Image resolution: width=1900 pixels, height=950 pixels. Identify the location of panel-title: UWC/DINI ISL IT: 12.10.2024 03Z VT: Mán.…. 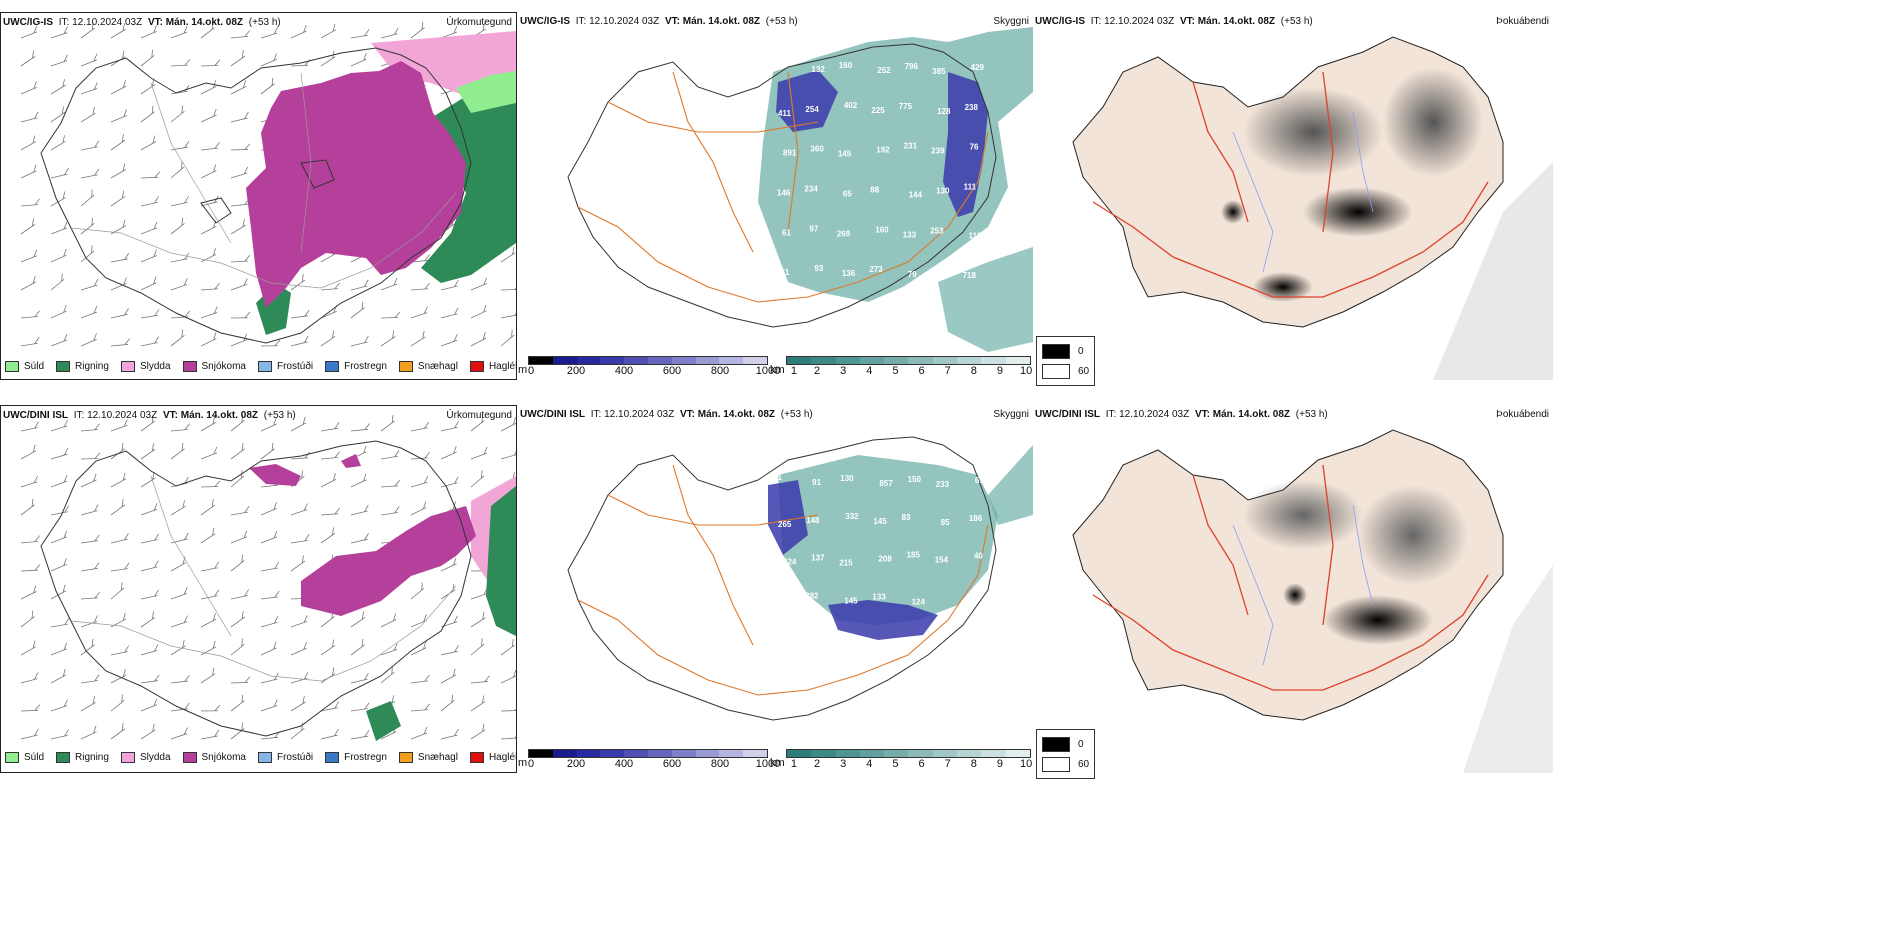
(666, 414).